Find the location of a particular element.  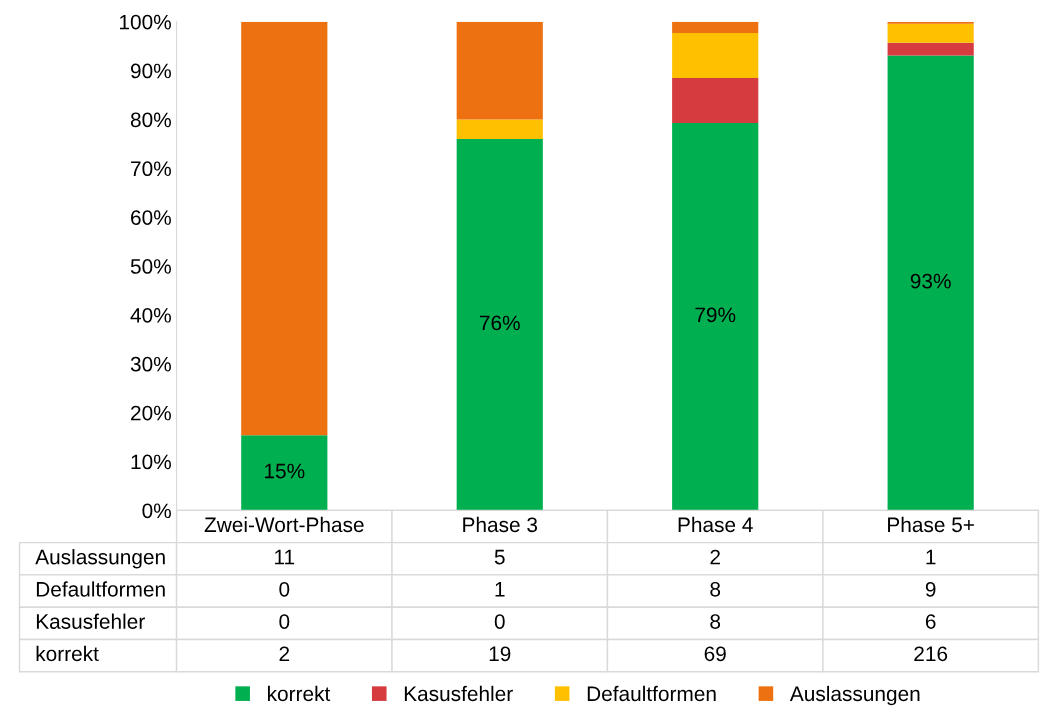

text: 5 is located at coordinates (499, 557).